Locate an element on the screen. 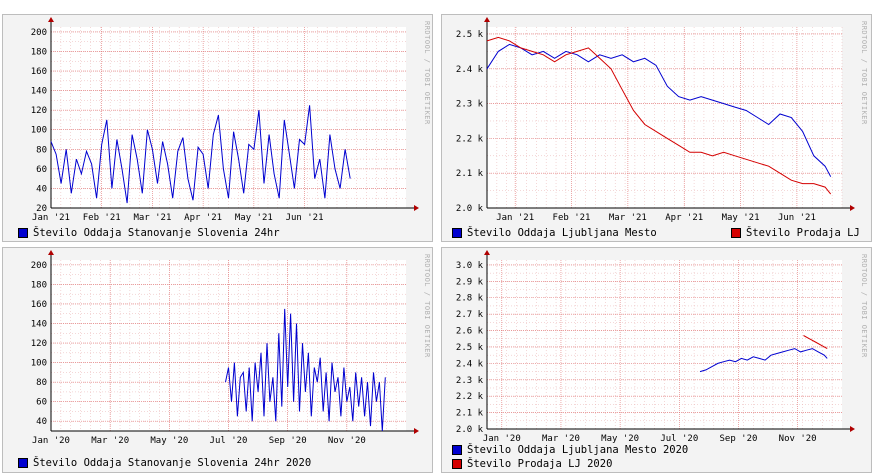  plot-area is located at coordinates (228, 345).